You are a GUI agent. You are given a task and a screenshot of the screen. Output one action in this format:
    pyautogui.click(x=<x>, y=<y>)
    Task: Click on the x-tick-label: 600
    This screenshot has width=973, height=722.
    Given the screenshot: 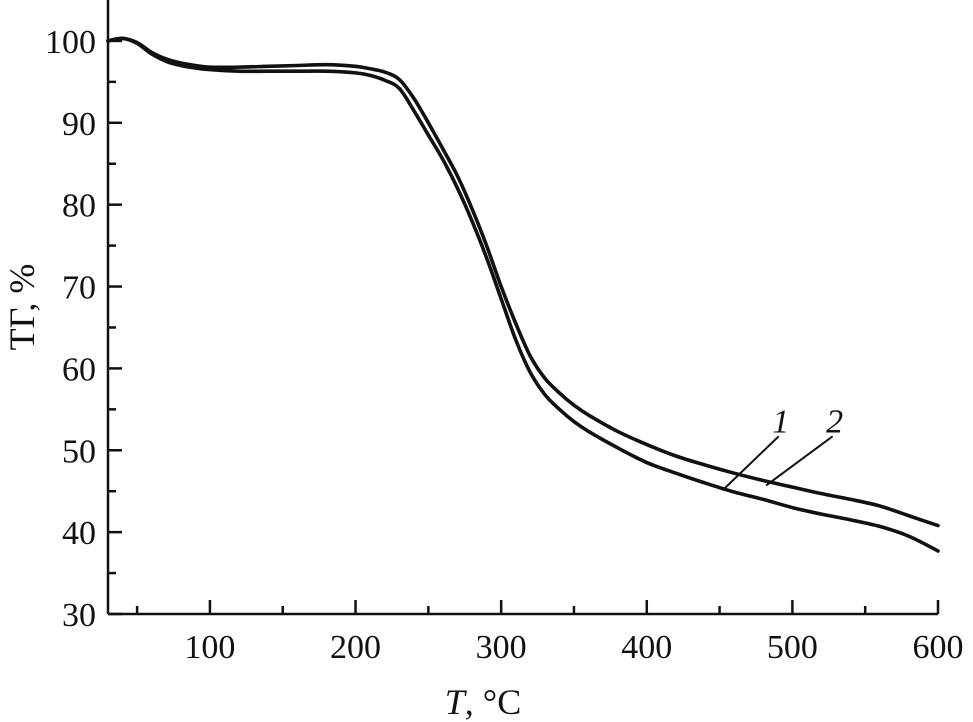 What is the action you would take?
    pyautogui.click(x=938, y=647)
    